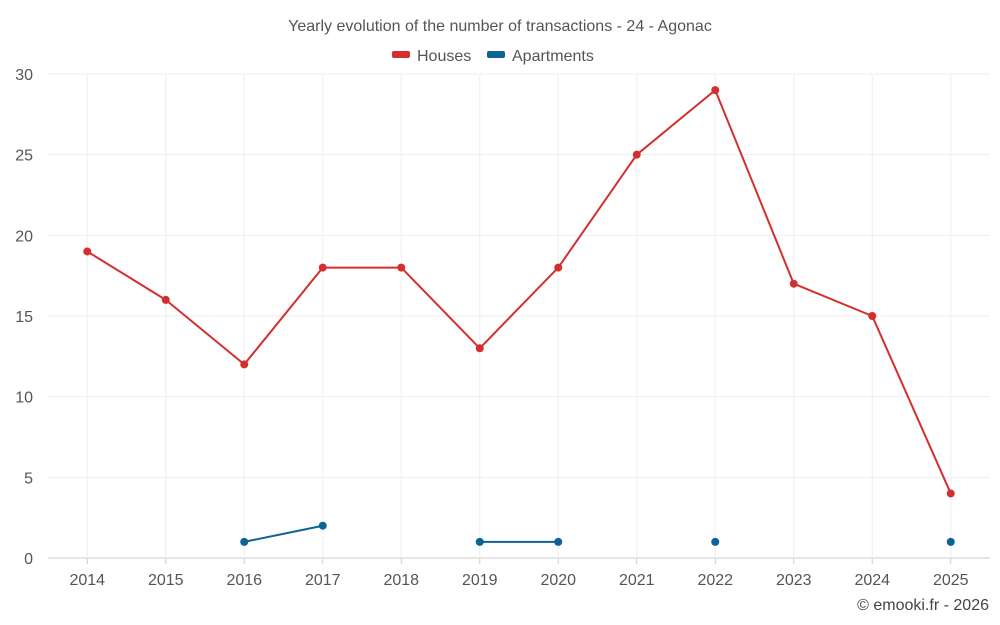 The height and width of the screenshot is (625, 1000). Describe the element at coordinates (794, 580) in the screenshot. I see `x-tick-label: 2023` at that location.